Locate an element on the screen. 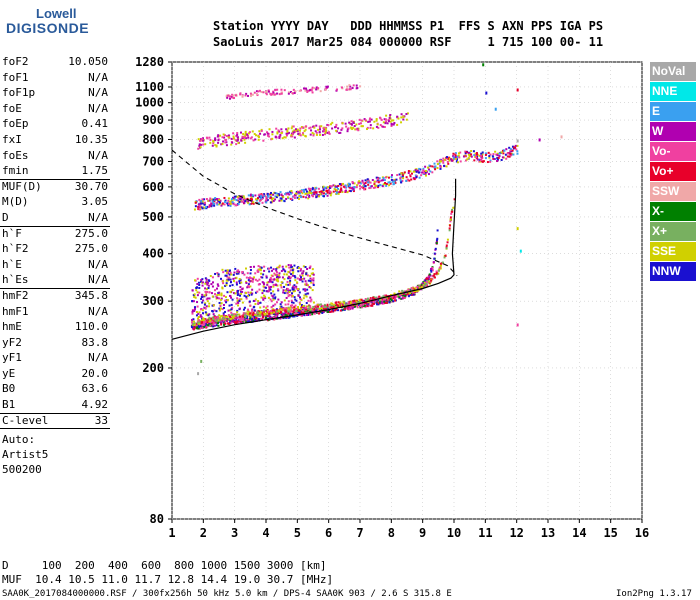  param-label: foEp is located at coordinates (15, 124).